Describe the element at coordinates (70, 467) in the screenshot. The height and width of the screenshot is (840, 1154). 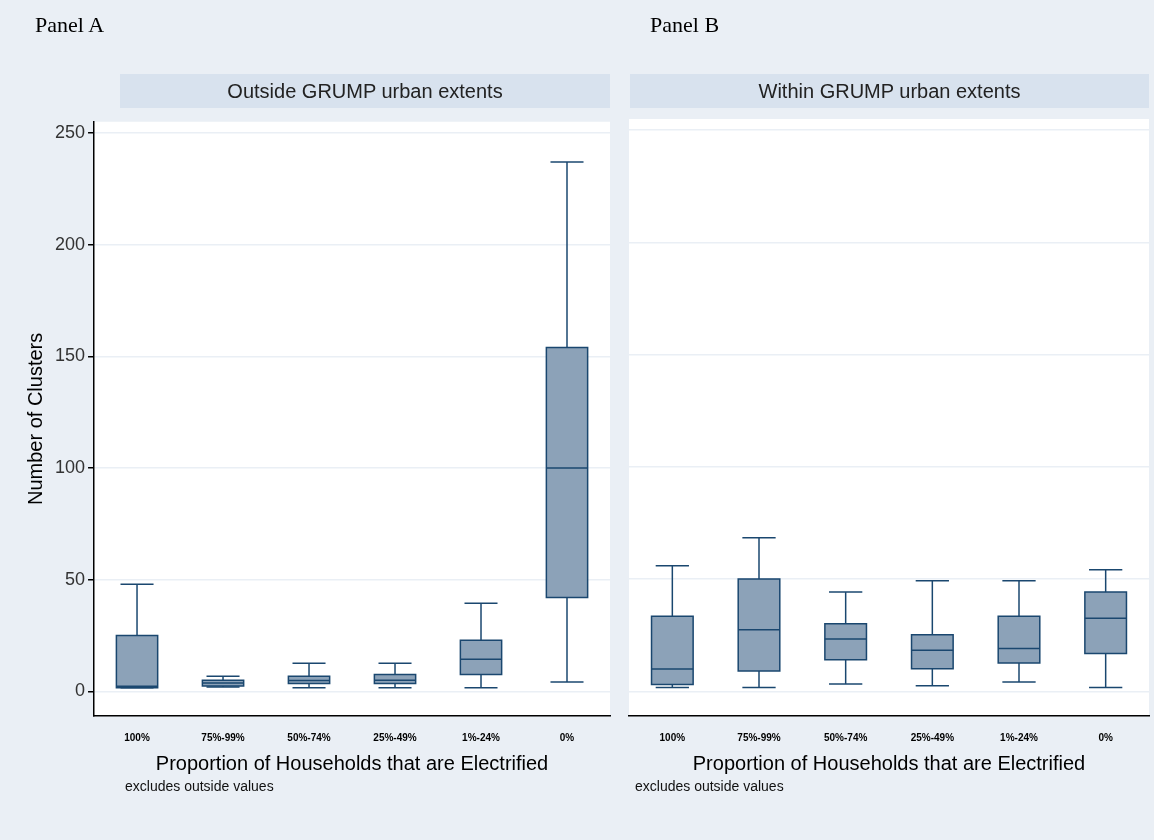
I see `y-tick-label: 100` at that location.